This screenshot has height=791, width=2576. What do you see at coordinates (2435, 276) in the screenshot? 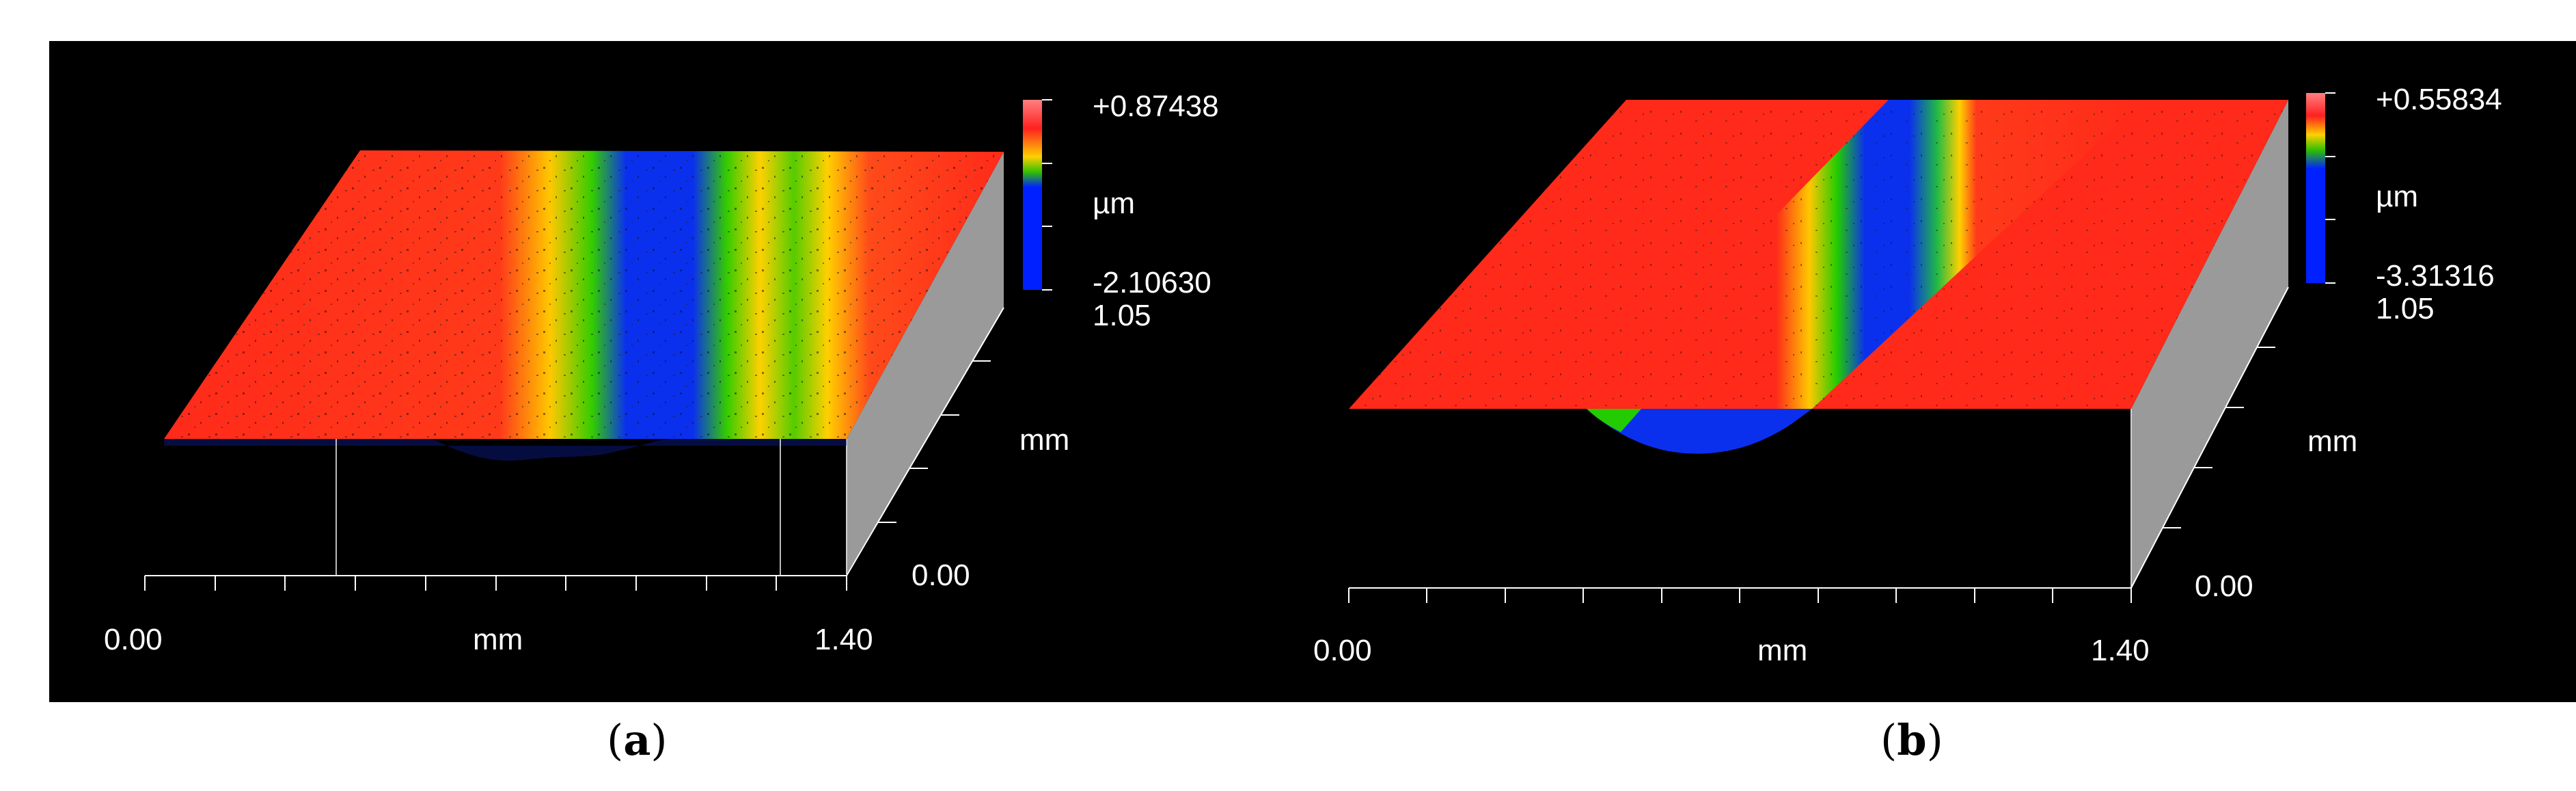
I see `scale-min-label: -3.31316` at bounding box center [2435, 276].